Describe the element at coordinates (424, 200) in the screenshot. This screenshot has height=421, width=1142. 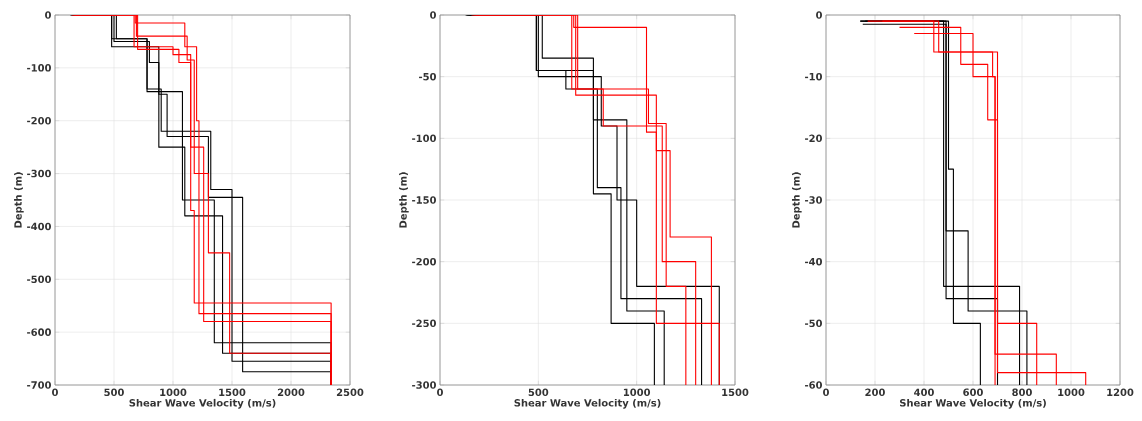
I see `y-tick-label: -150` at that location.